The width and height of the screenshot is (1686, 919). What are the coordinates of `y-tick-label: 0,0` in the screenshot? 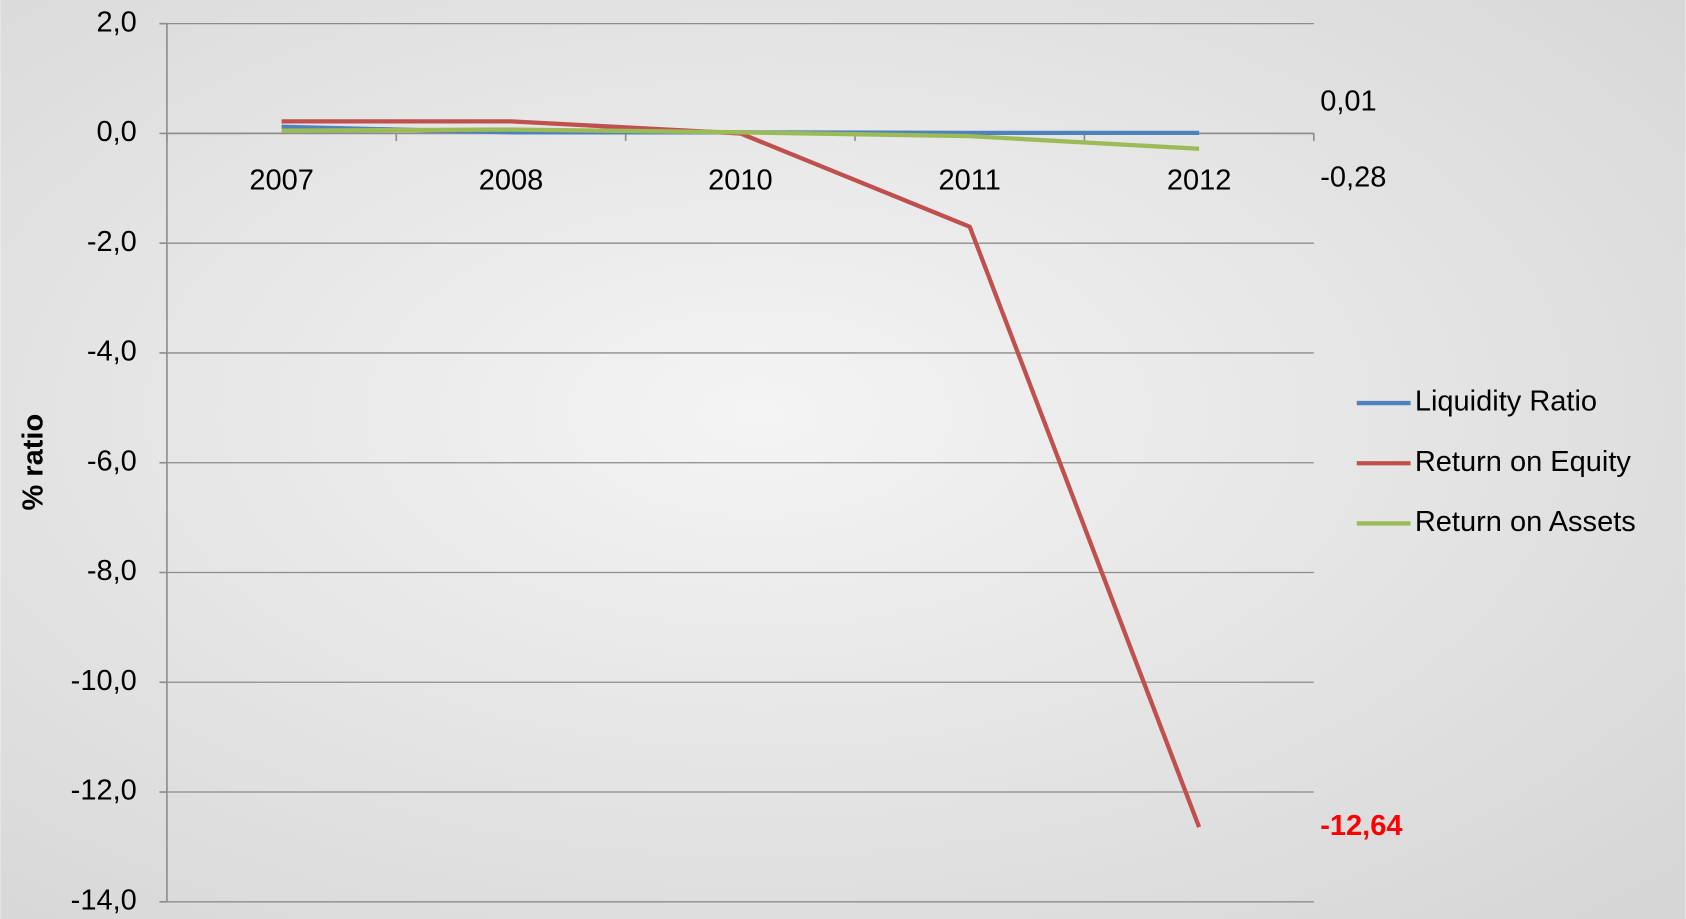 It's located at (116, 132).